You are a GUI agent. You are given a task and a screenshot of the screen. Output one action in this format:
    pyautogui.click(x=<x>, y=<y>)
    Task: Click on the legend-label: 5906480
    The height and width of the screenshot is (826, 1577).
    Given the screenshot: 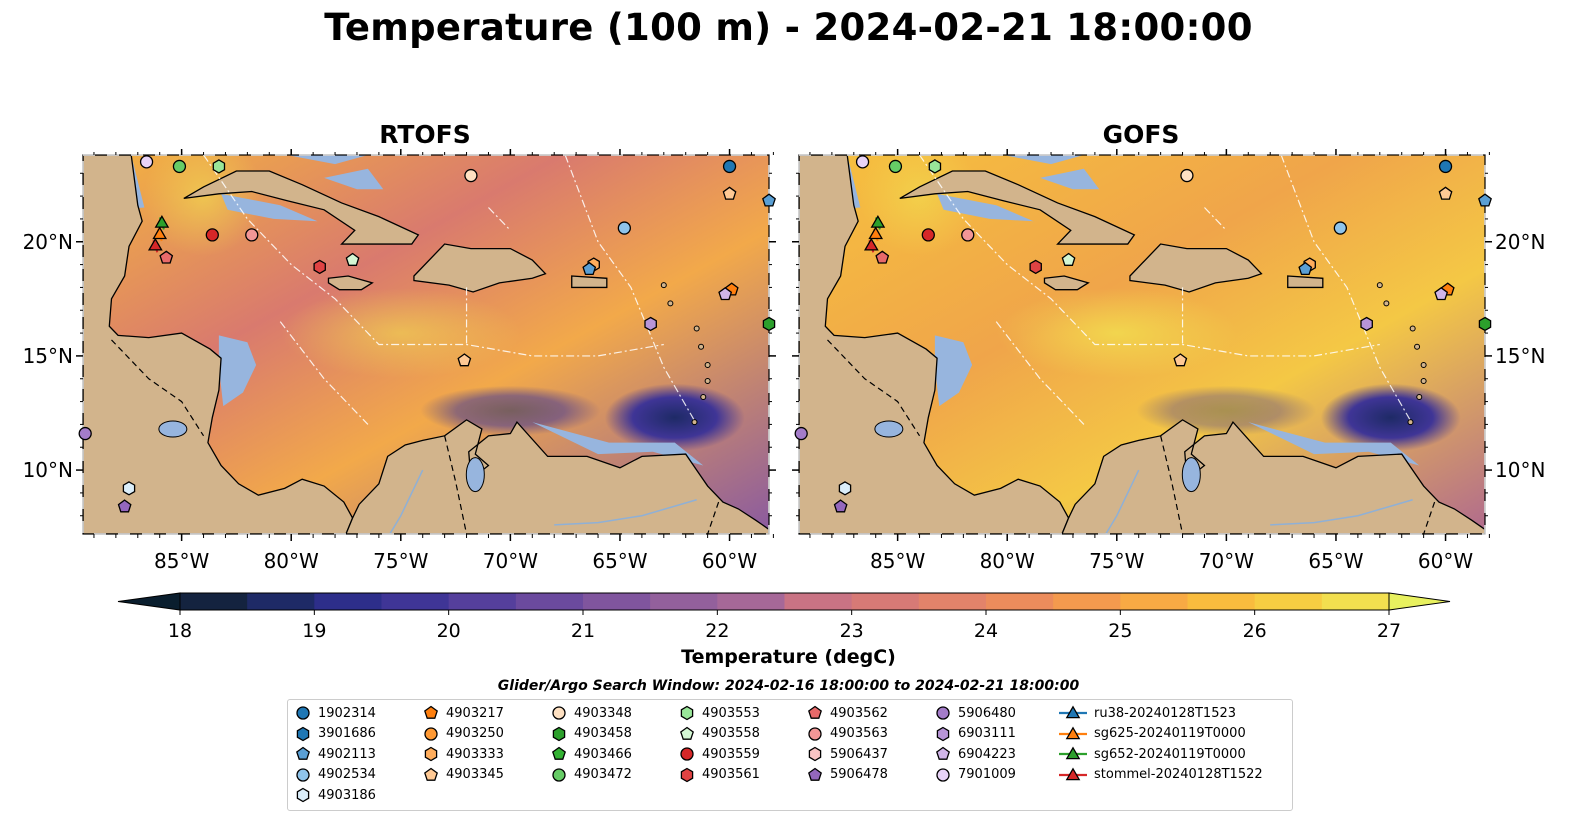 What is the action you would take?
    pyautogui.click(x=987, y=713)
    